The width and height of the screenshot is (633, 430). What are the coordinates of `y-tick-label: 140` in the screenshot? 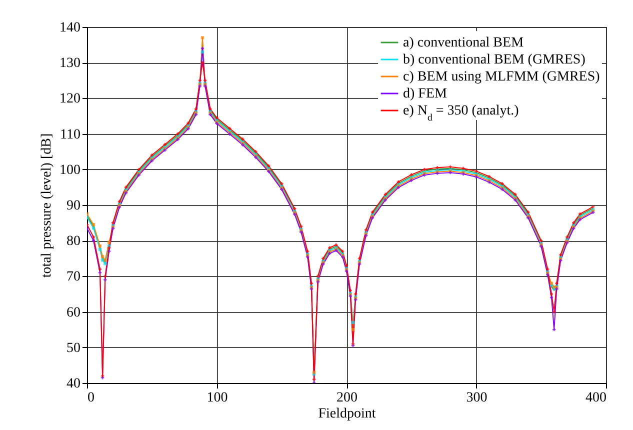 It's located at (70, 28).